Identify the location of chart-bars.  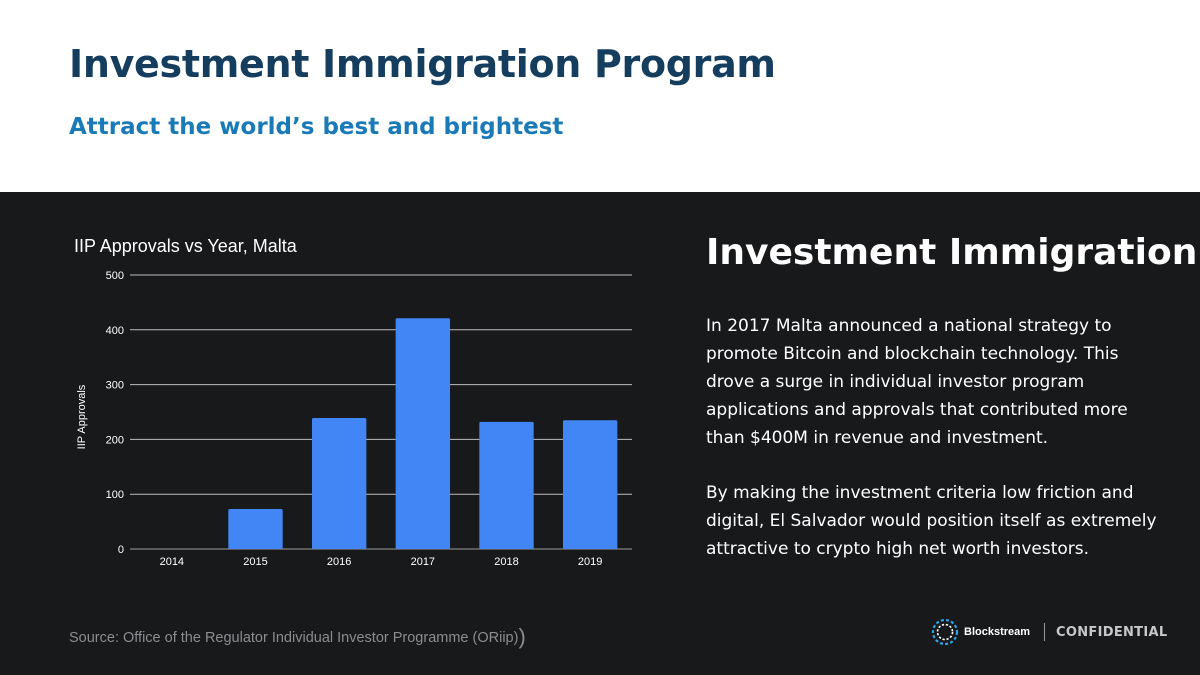
(423, 433).